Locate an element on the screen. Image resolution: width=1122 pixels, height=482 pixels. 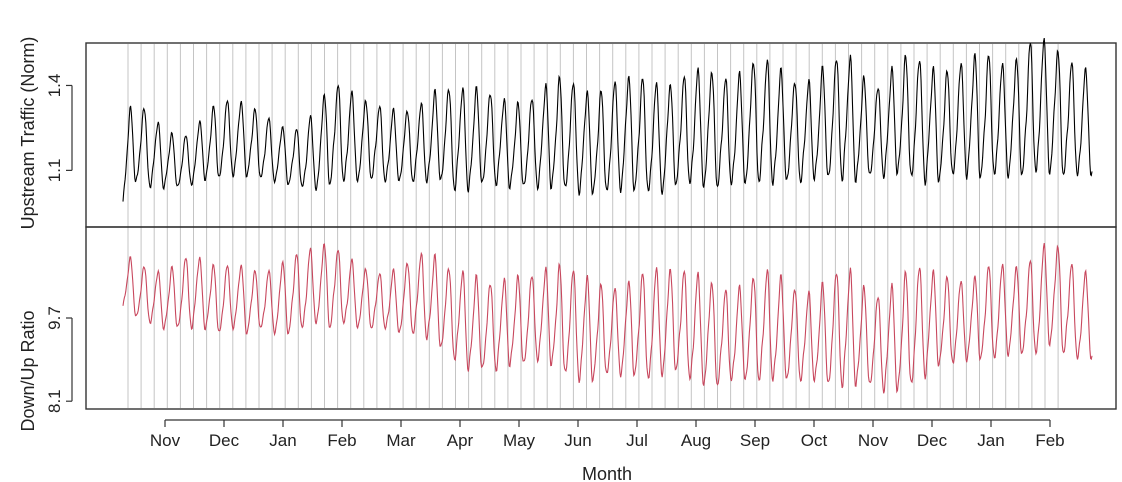
x-axis-title: Month is located at coordinates (607, 473).